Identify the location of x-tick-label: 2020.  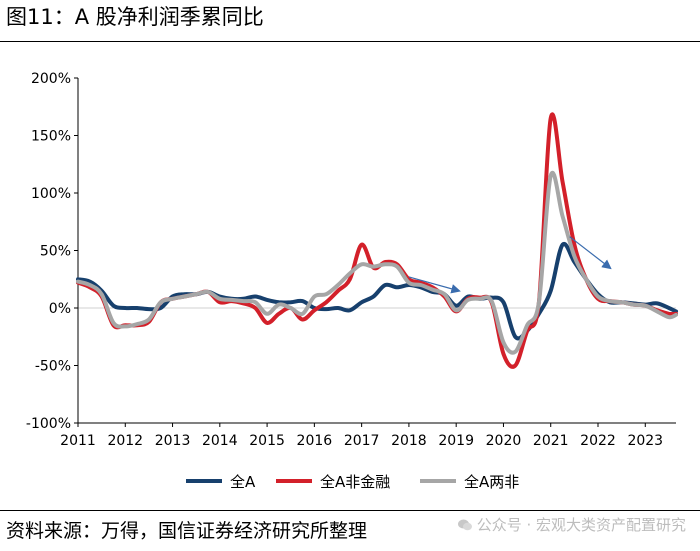
(504, 441).